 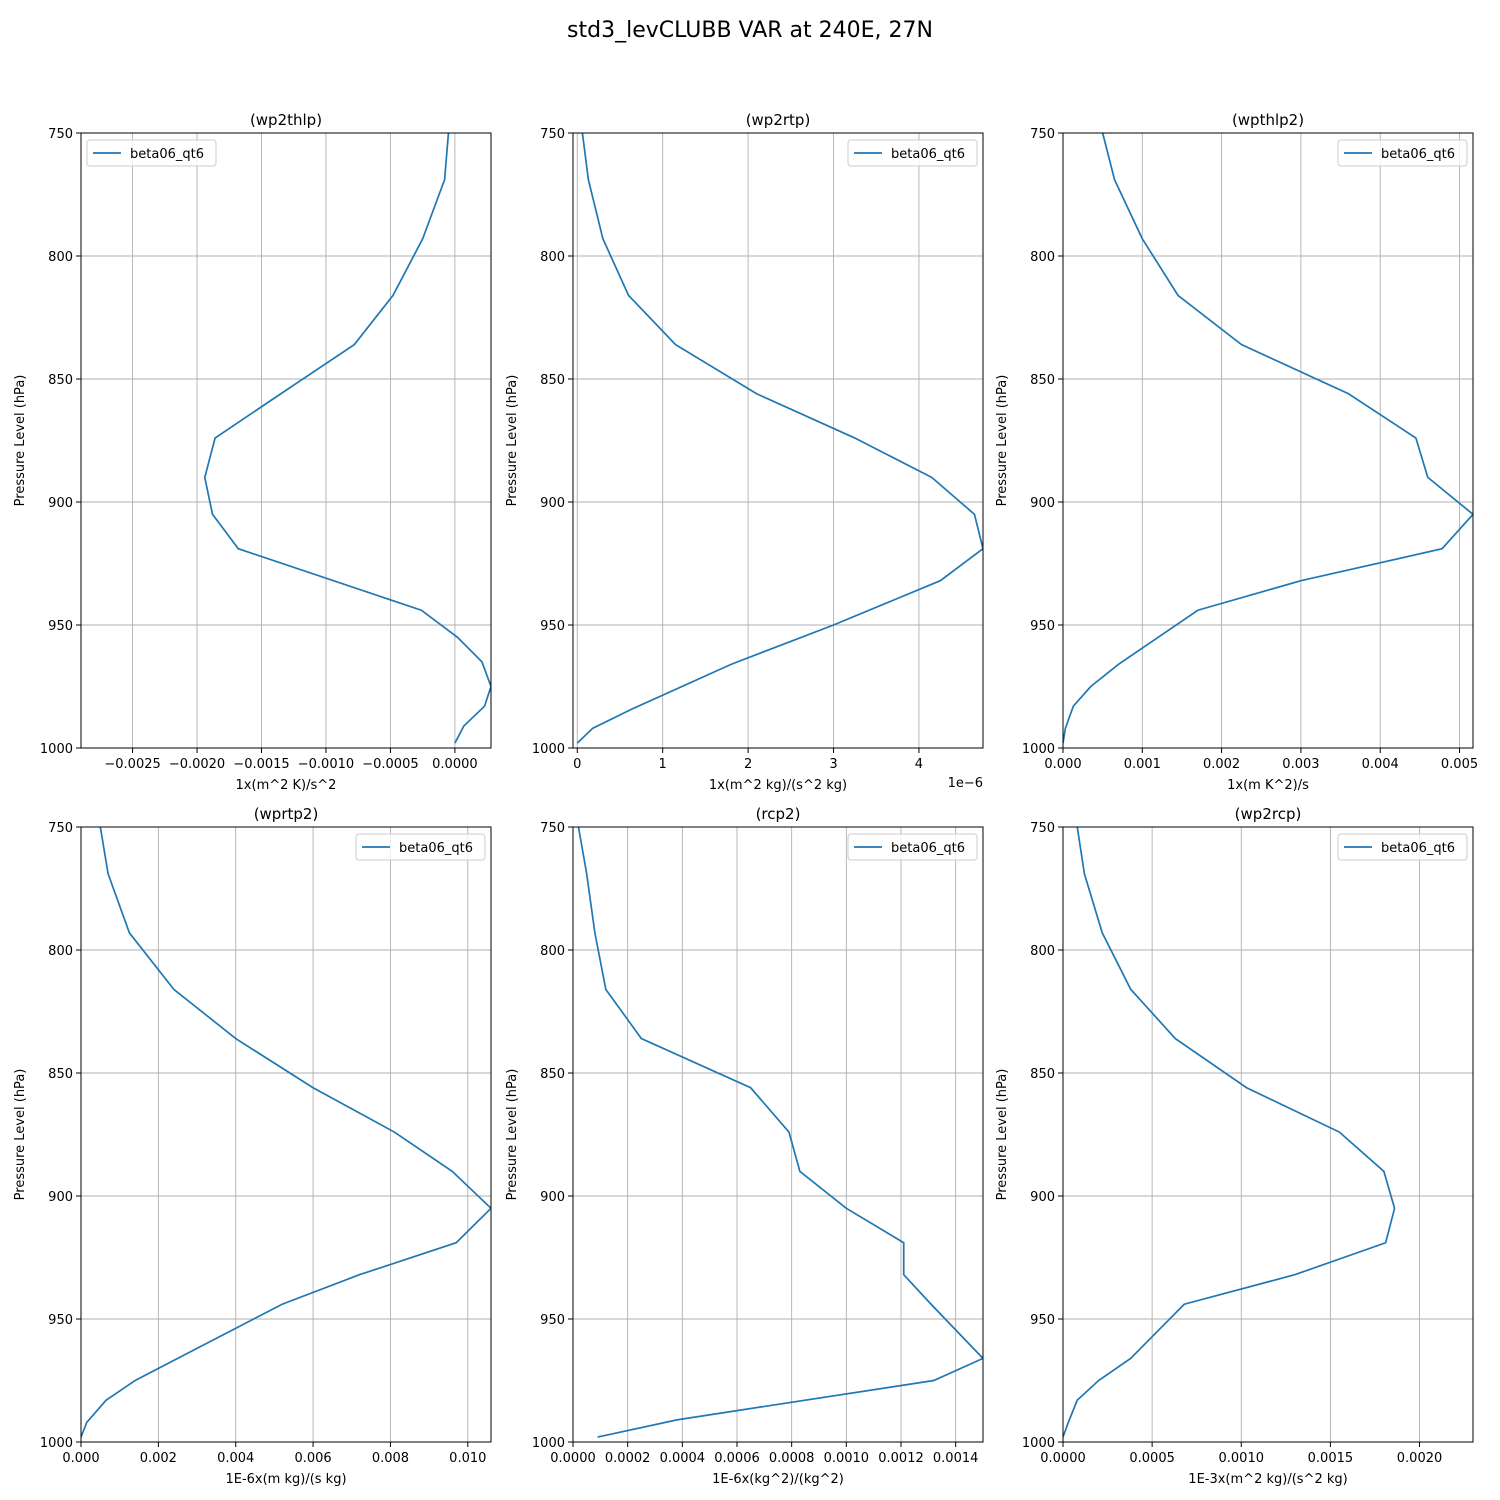 What do you see at coordinates (778, 120) in the screenshot?
I see `subplot-title: (wp2rtp)` at bounding box center [778, 120].